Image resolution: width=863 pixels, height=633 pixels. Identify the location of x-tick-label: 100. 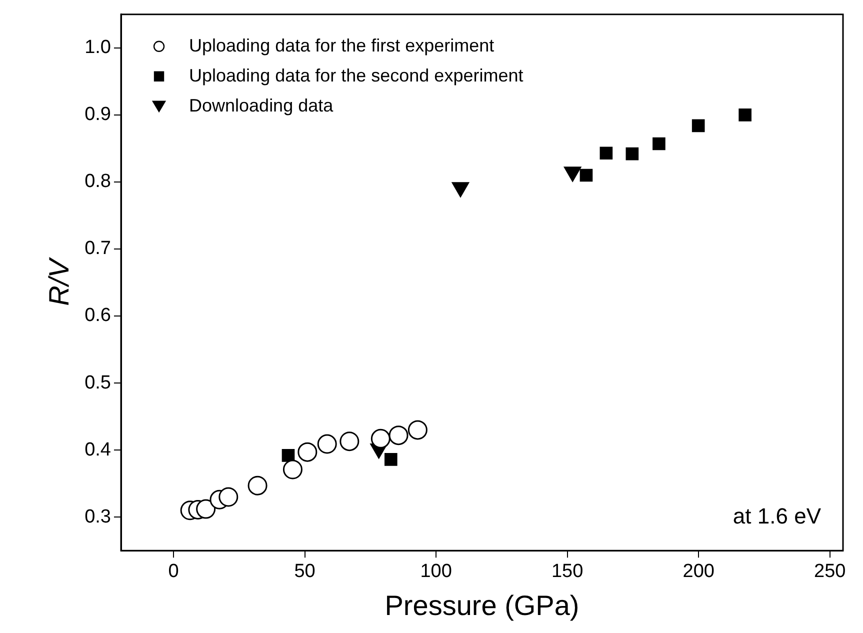
(436, 571).